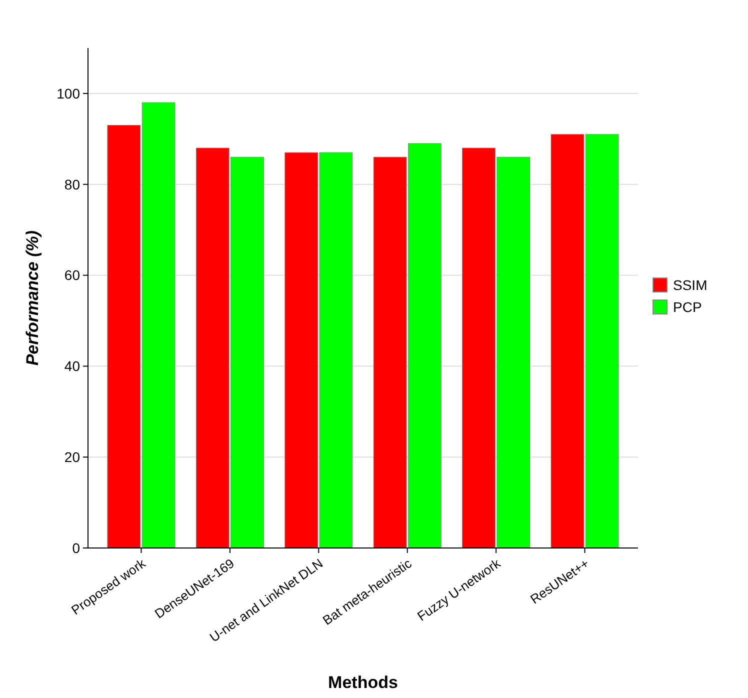  I want to click on y-tick-label: 80, so click(72, 184).